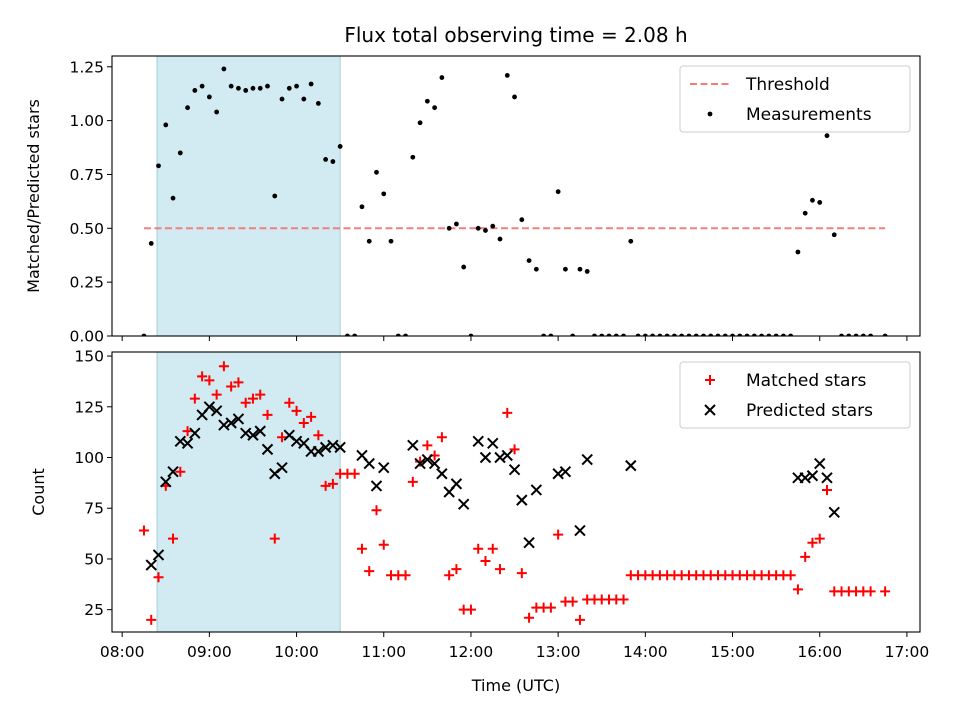 Image resolution: width=960 pixels, height=720 pixels. Describe the element at coordinates (94, 509) in the screenshot. I see `y-tick-label: 75` at that location.